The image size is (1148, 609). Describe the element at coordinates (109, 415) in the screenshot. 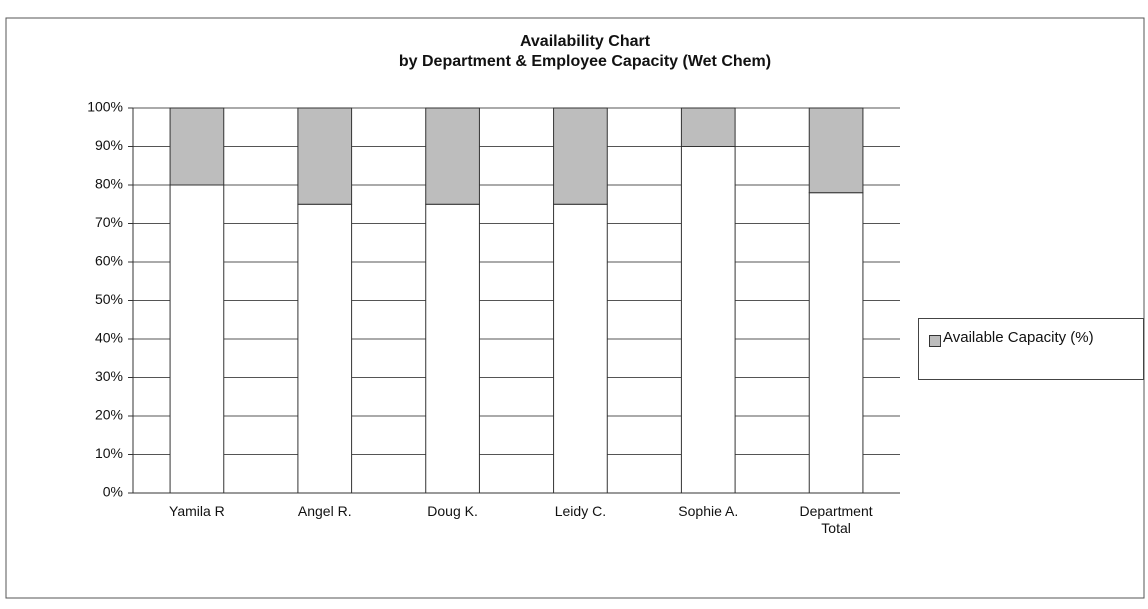

I see `y-tick-label: 20%` at that location.